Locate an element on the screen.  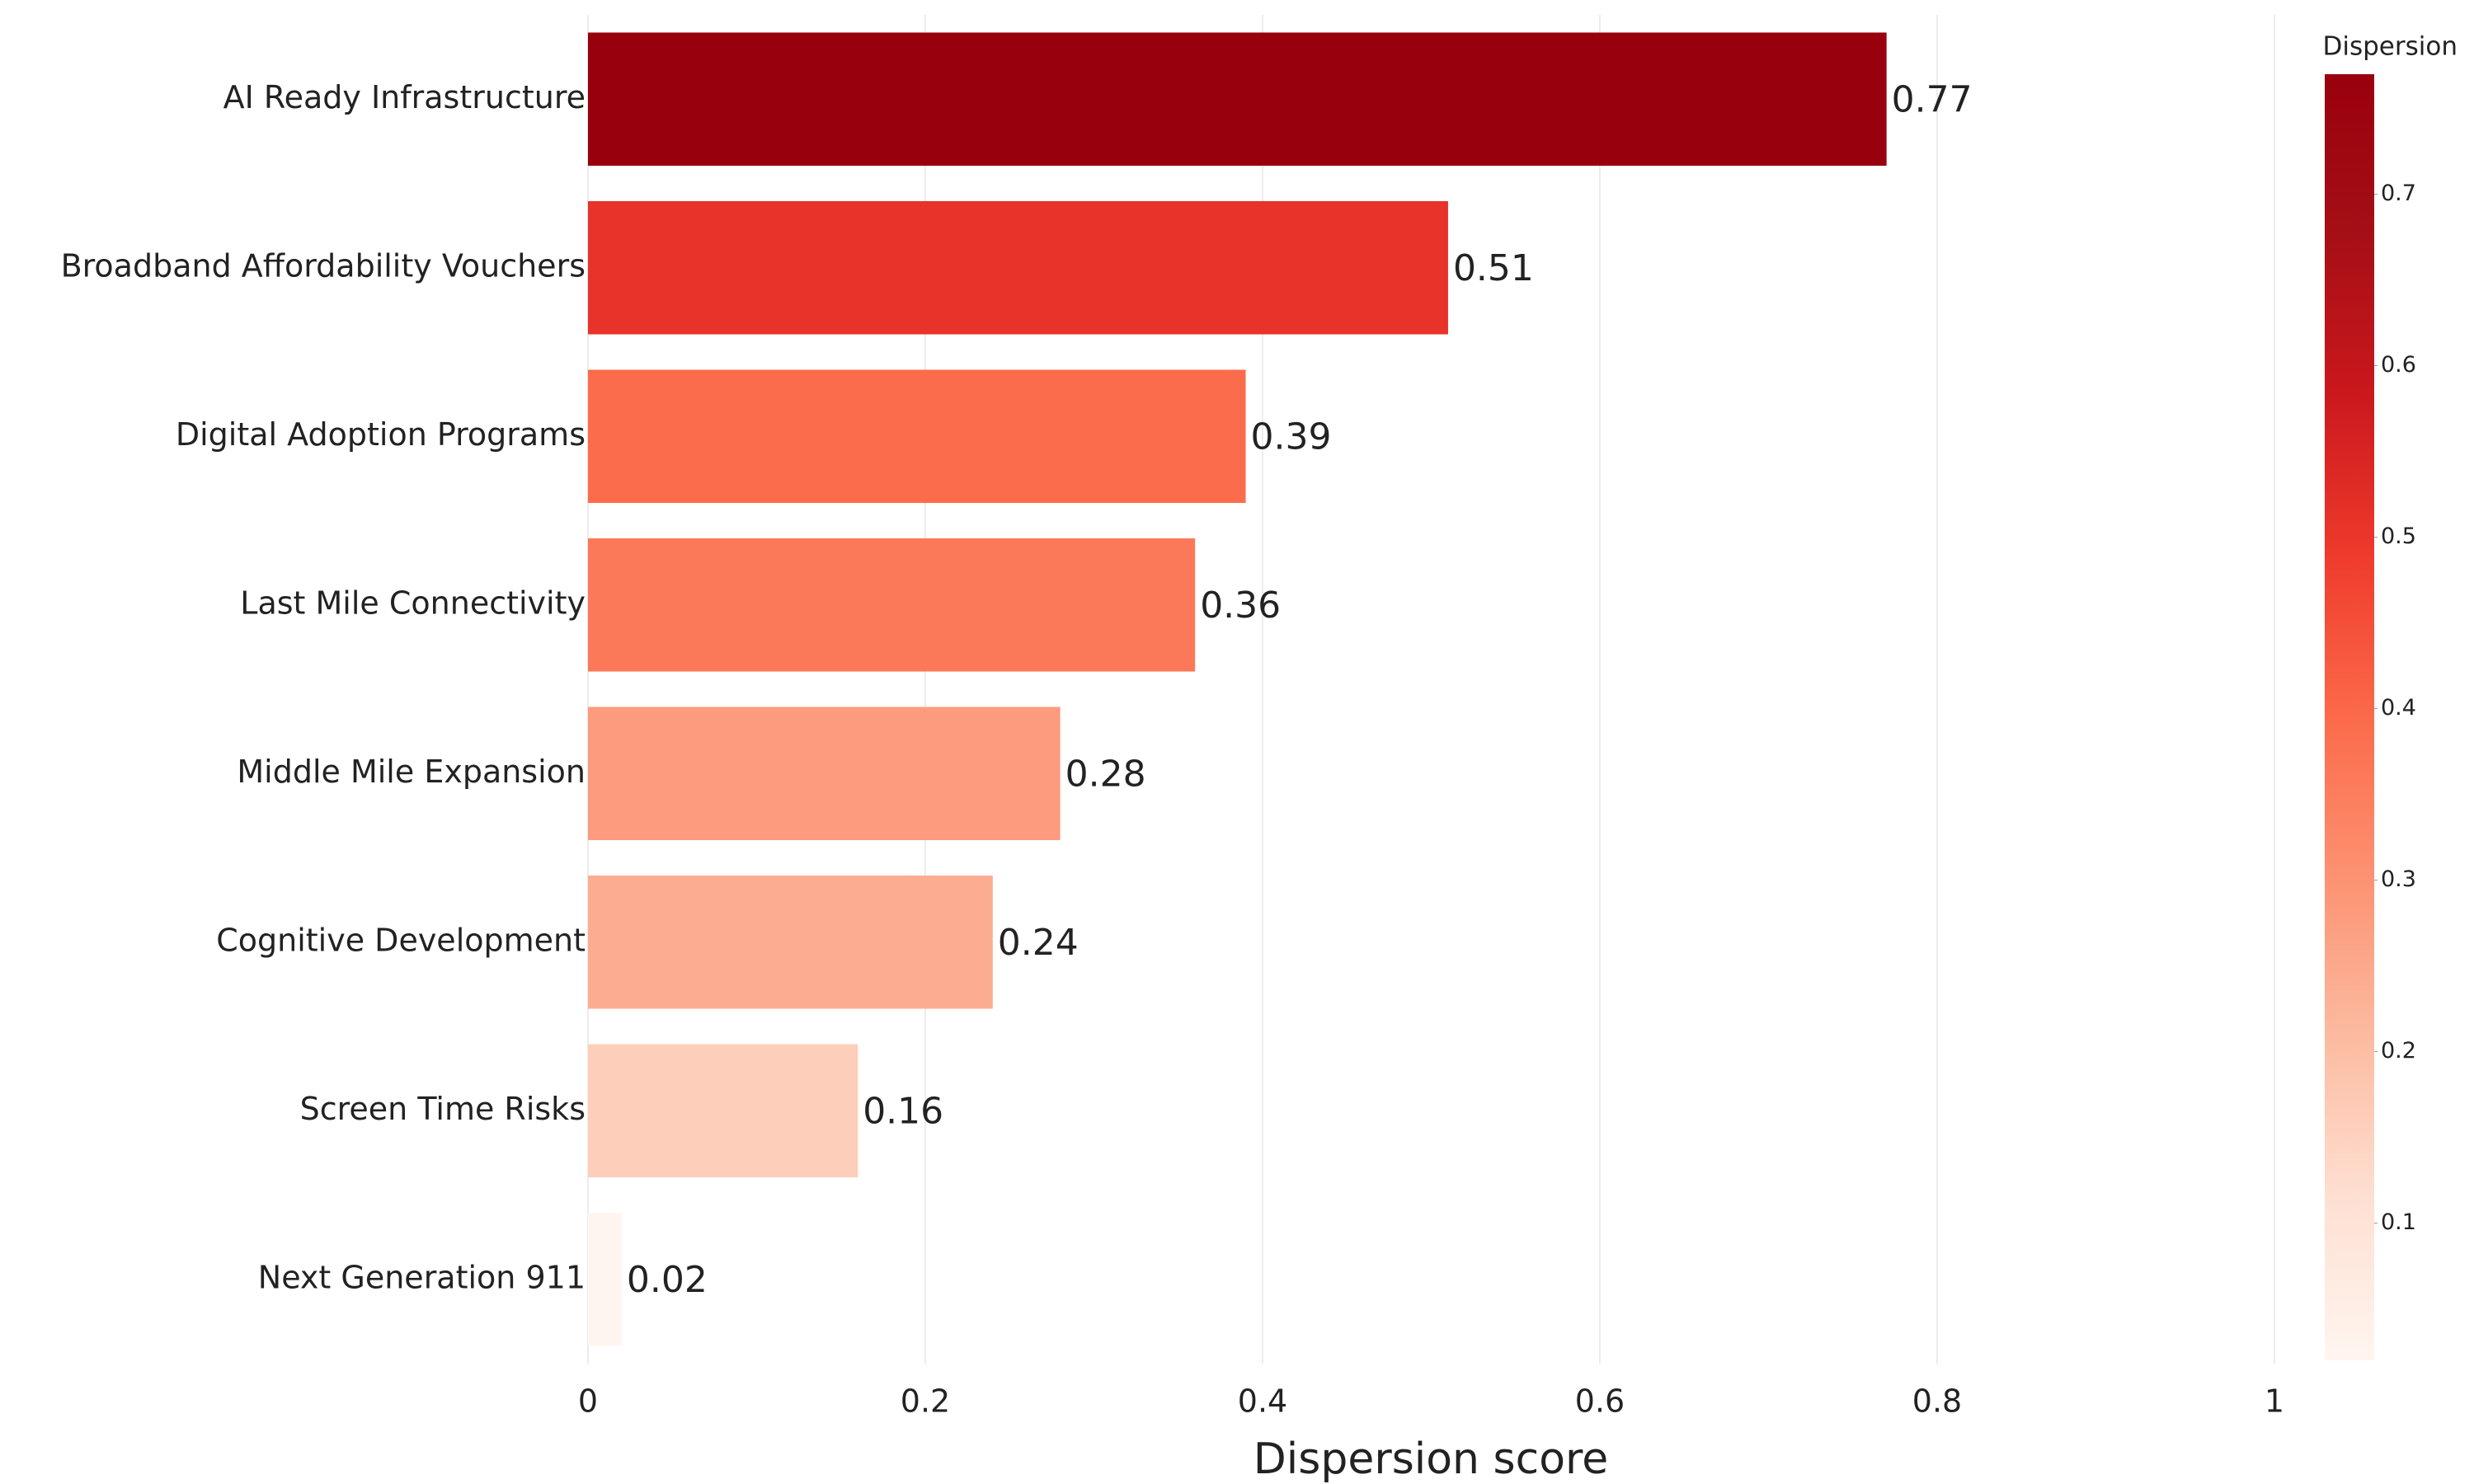
colorbar-tick-label: 0.7 is located at coordinates (2398, 193).